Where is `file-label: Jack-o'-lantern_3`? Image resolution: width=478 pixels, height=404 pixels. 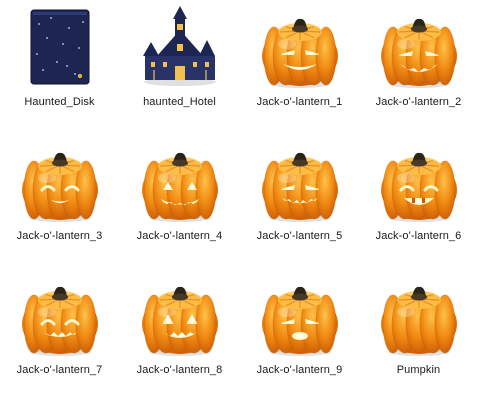 file-label: Jack-o'-lantern_3 is located at coordinates (59, 236).